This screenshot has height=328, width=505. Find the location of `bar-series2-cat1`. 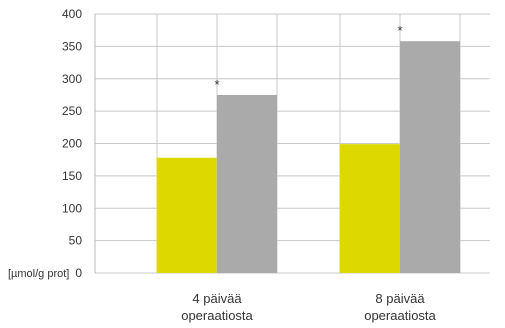

bar-series2-cat1 is located at coordinates (247, 183).